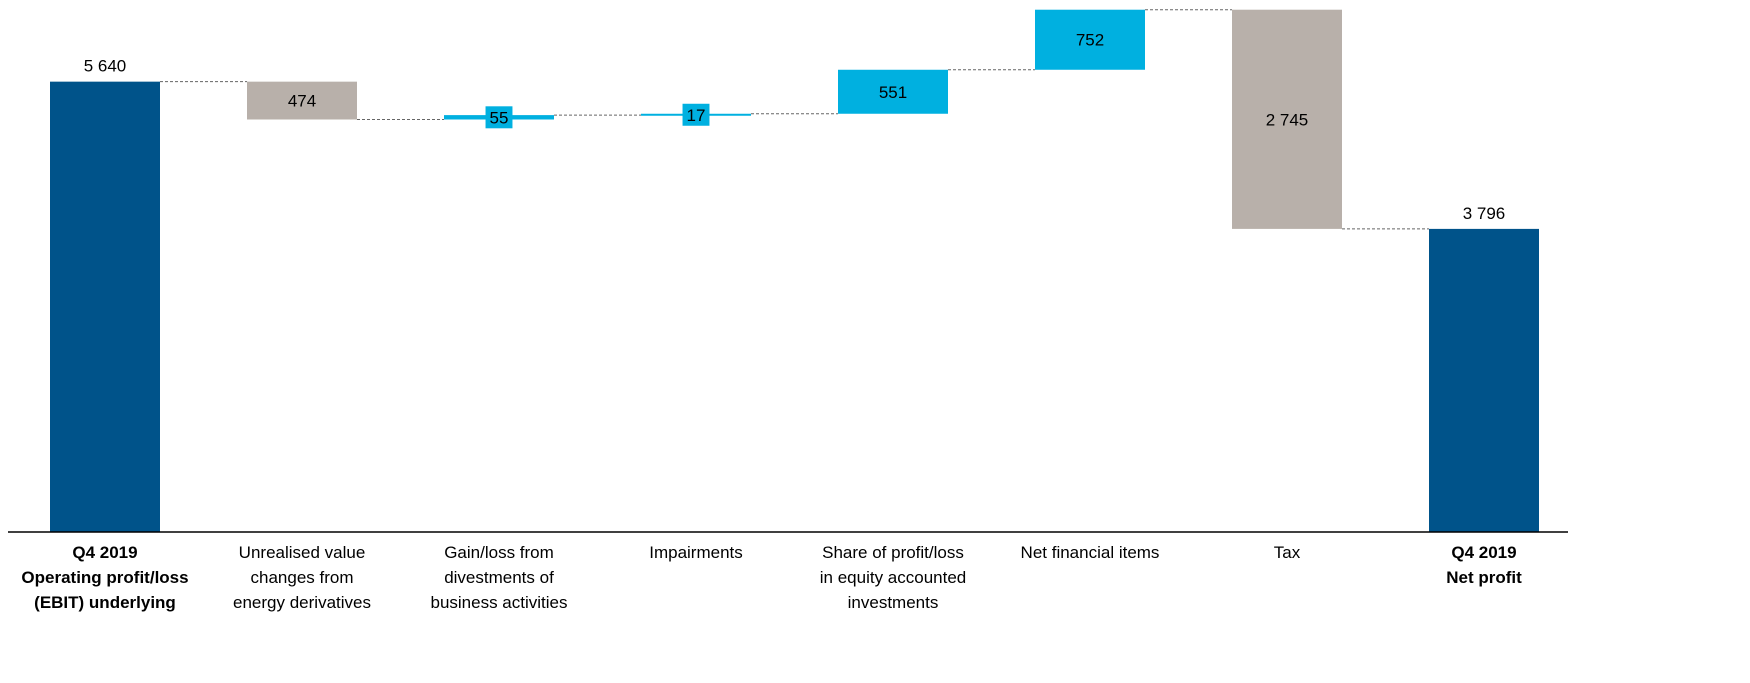  What do you see at coordinates (498, 602) in the screenshot?
I see `label-line: business activities` at bounding box center [498, 602].